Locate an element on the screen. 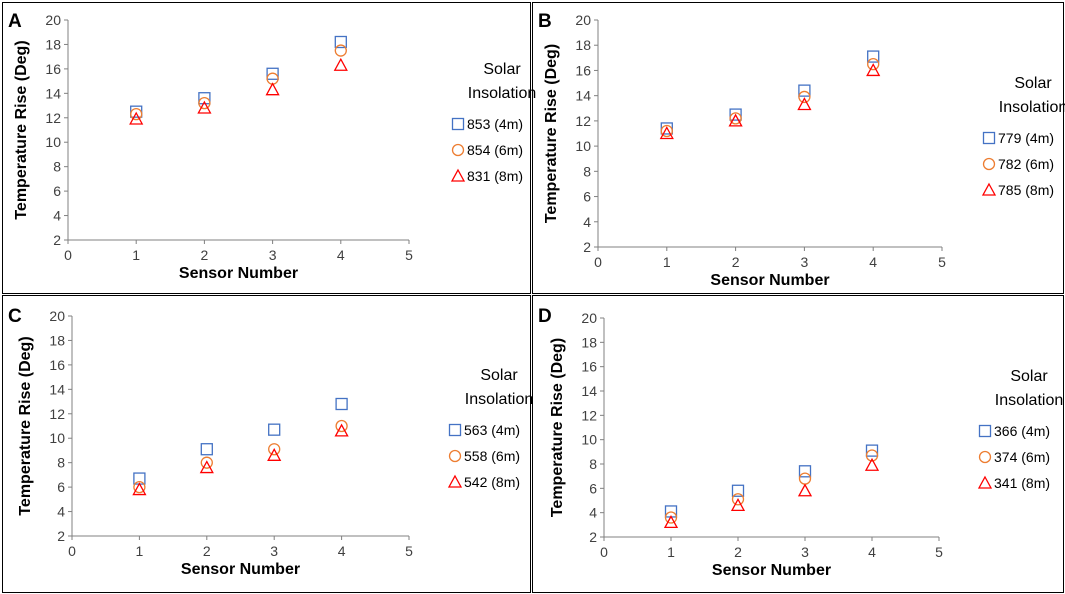  legend: Solar Insolation 853 (4m) 854 (6m) 831 (8m) is located at coordinates (493, 122).